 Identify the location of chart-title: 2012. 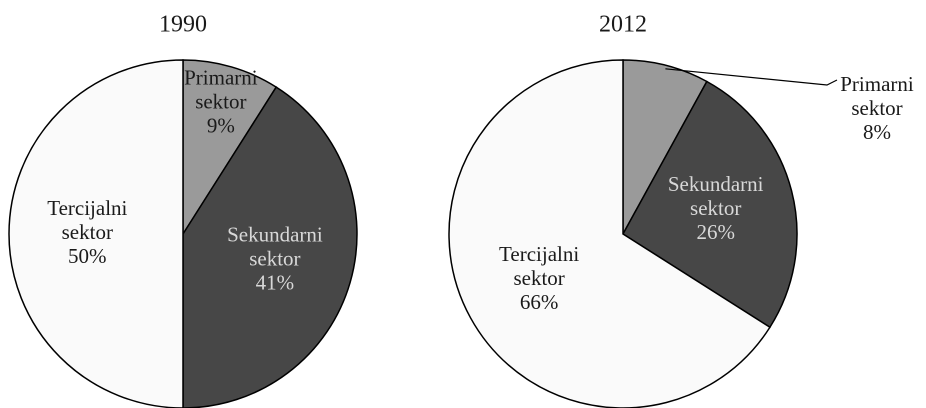
(623, 25).